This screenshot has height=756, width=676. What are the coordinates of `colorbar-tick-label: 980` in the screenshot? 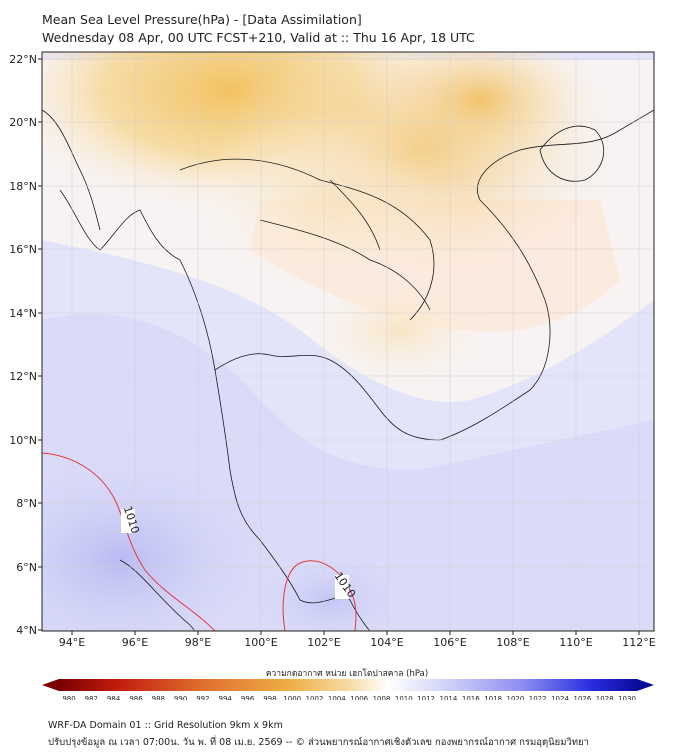 It's located at (68, 697).